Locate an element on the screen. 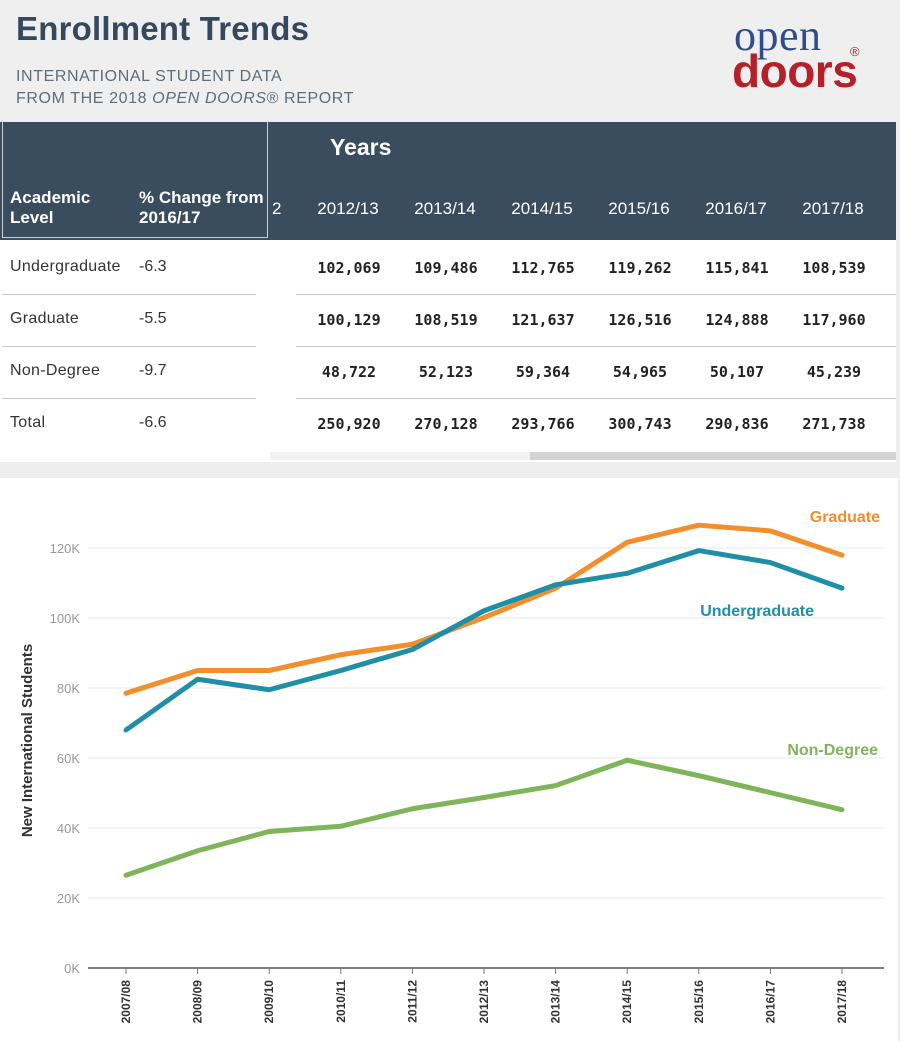 The height and width of the screenshot is (1041, 900). row-value: 300,743 is located at coordinates (640, 424).